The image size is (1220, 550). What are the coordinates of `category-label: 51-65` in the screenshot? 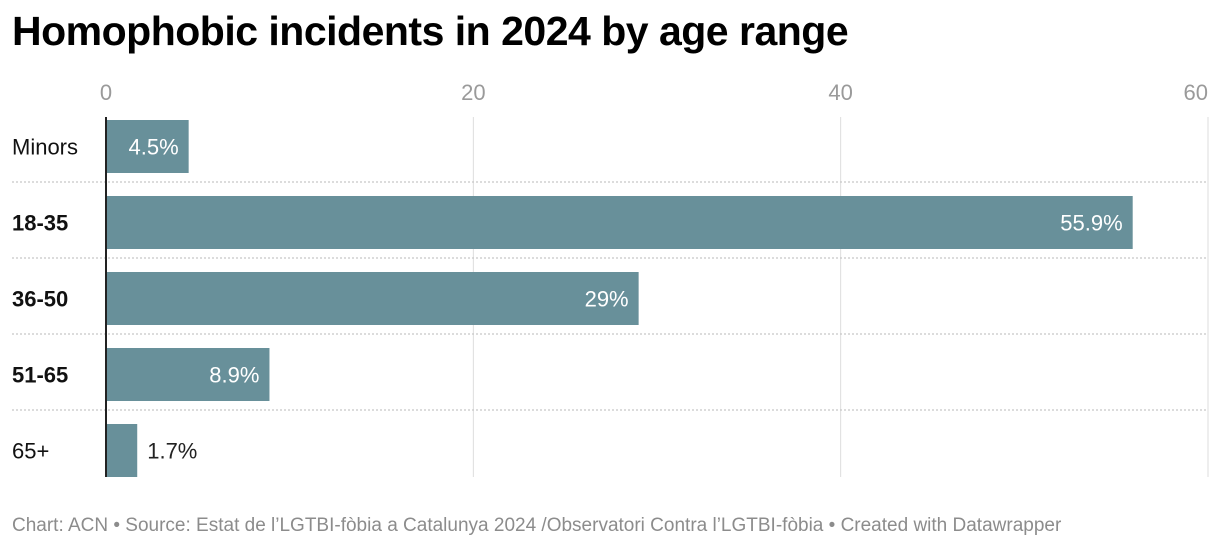 It's located at (40, 375).